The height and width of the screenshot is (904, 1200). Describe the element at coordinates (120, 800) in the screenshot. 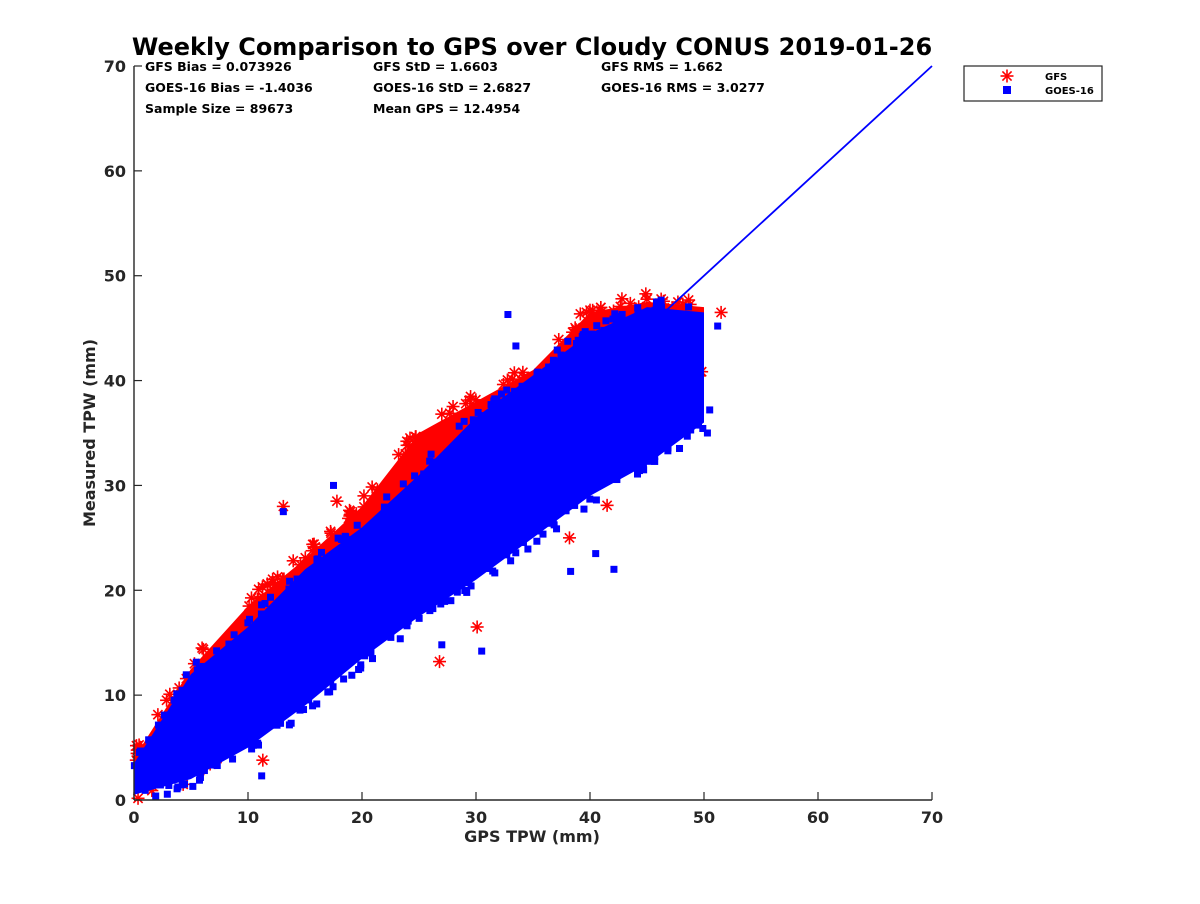

I see `y-tick-label: 0` at that location.